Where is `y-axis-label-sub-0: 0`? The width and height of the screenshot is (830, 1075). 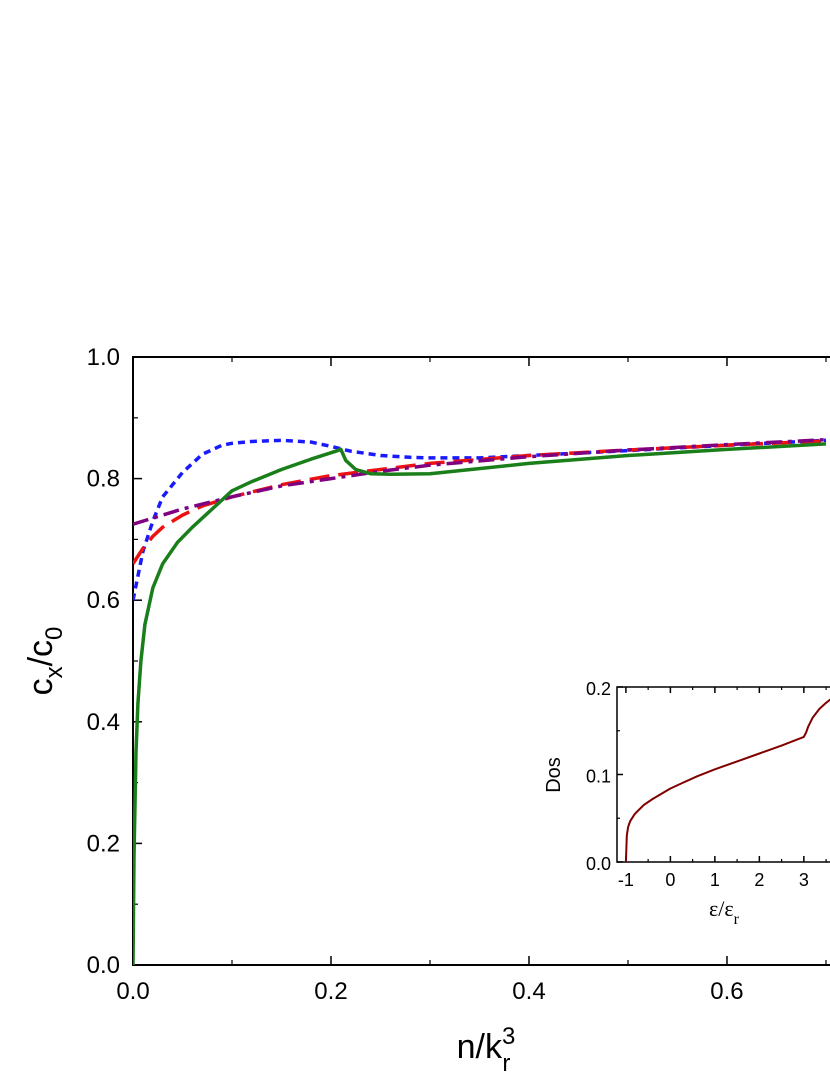
y-axis-label-sub-0: 0 is located at coordinates (54, 633).